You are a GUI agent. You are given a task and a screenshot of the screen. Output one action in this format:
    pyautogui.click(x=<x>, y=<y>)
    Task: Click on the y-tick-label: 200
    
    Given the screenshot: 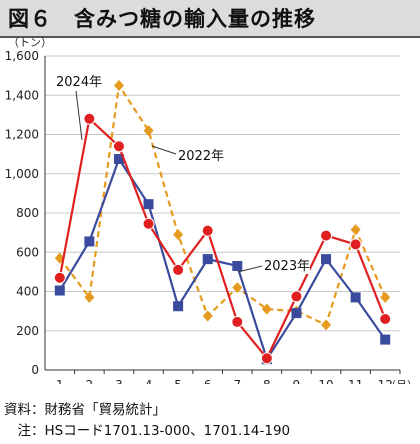 What is the action you would take?
    pyautogui.click(x=27, y=331)
    